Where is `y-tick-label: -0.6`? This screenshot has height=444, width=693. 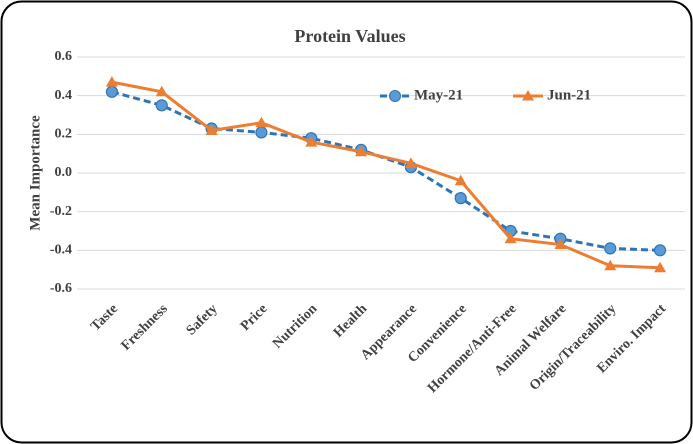 y-tick-label: -0.6 is located at coordinates (61, 288).